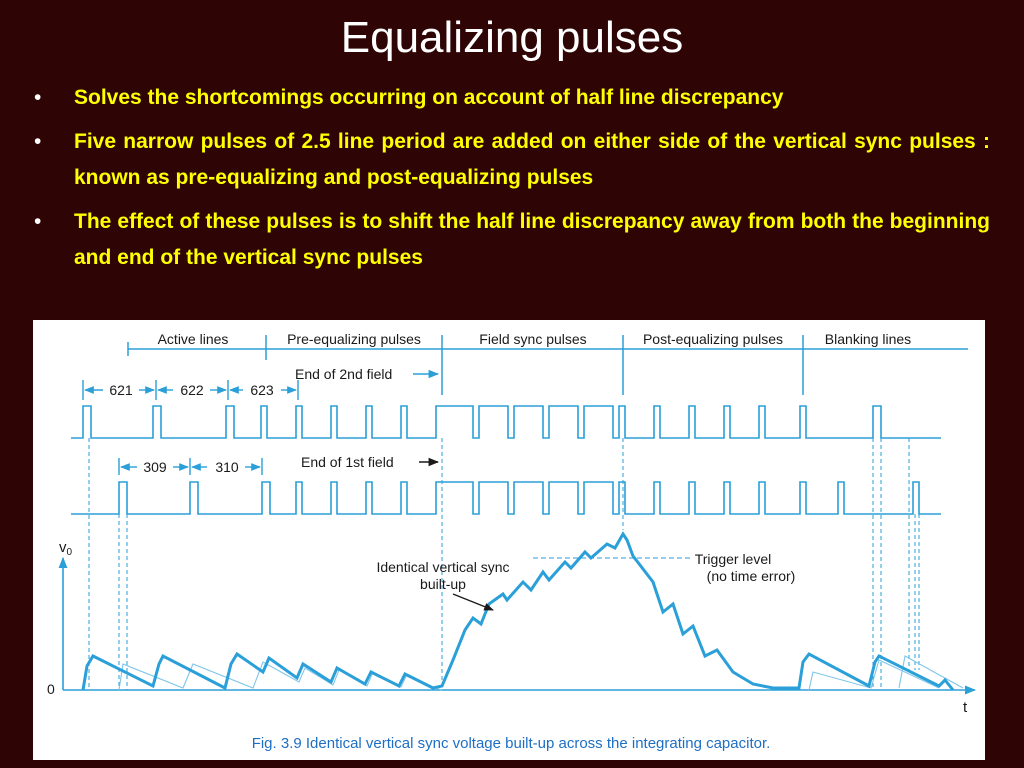  I want to click on line-number-309: 309, so click(155, 467).